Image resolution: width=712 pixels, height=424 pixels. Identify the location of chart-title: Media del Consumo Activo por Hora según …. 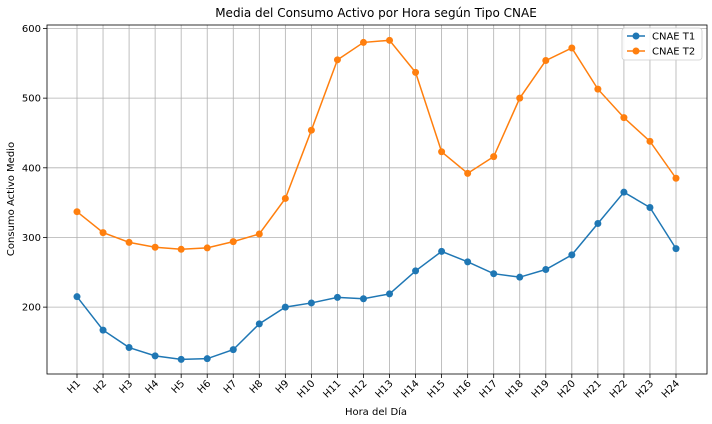
(376, 13).